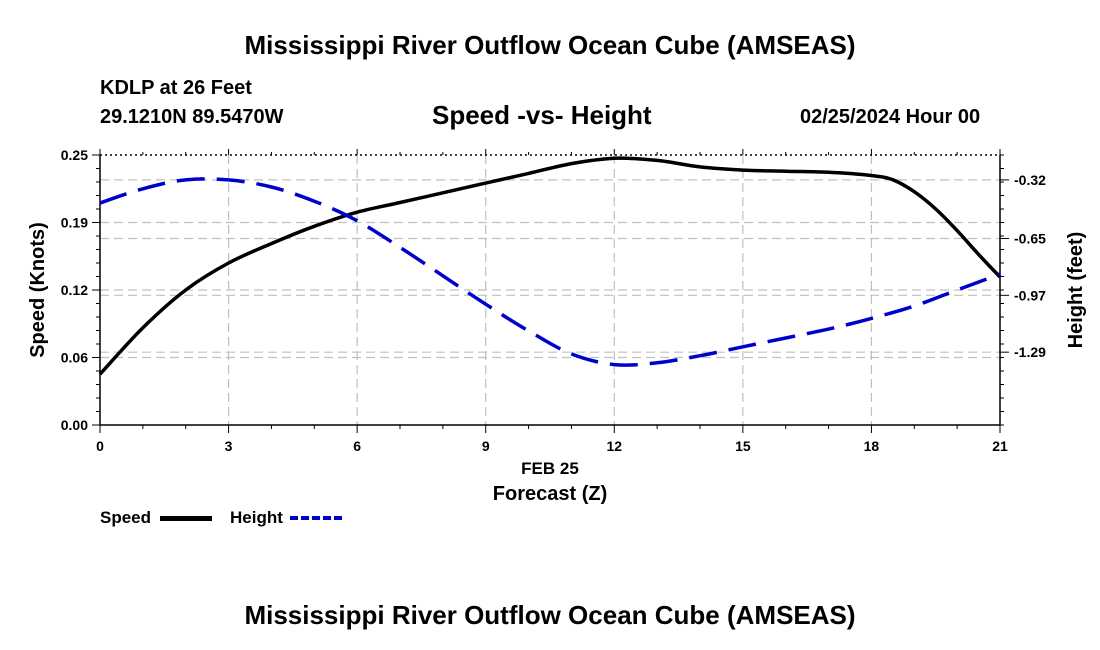 Image resolution: width=1100 pixels, height=650 pixels. Describe the element at coordinates (1076, 290) in the screenshot. I see `y-right-axis-title: Height (feet)` at that location.